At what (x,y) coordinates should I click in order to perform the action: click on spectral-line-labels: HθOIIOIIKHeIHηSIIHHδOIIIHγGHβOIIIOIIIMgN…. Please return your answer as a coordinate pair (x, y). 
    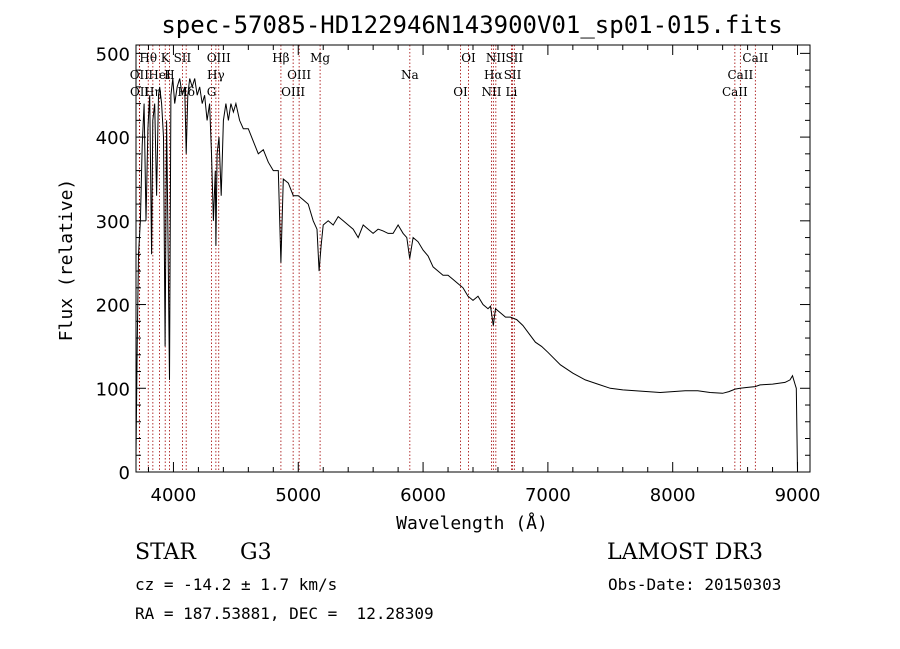
    Looking at the image, I should click on (449, 75).